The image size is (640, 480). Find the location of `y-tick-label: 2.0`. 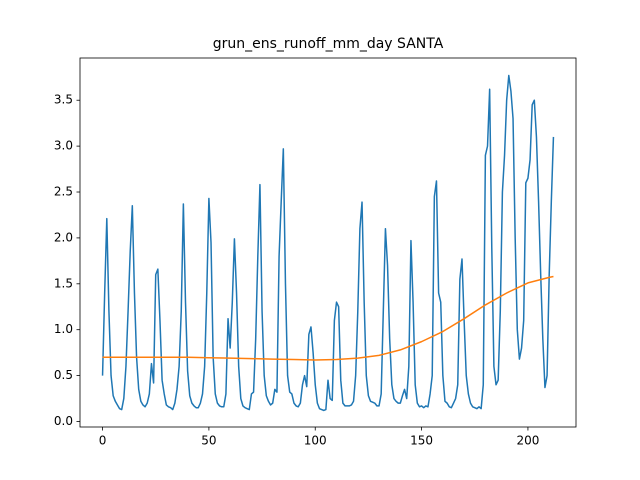

y-tick-label: 2.0 is located at coordinates (63, 237).